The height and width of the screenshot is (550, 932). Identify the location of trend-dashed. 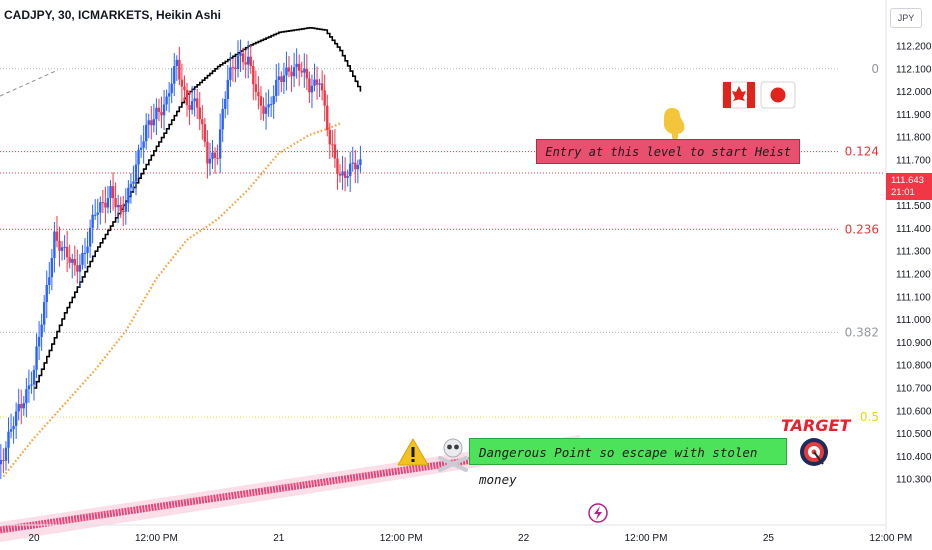
(29, 83).